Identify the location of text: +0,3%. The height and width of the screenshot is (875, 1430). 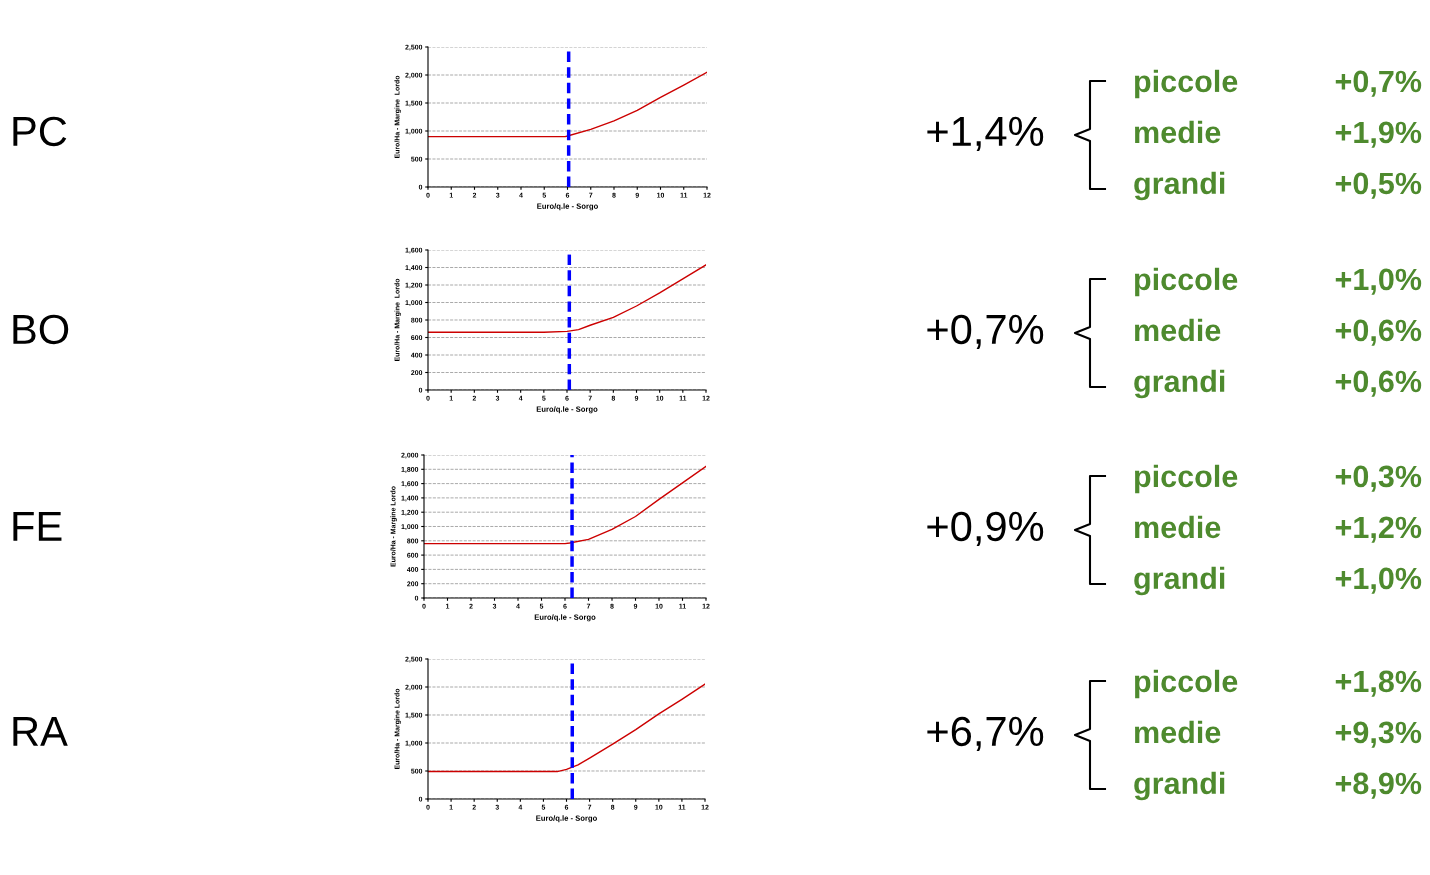
(1378, 478).